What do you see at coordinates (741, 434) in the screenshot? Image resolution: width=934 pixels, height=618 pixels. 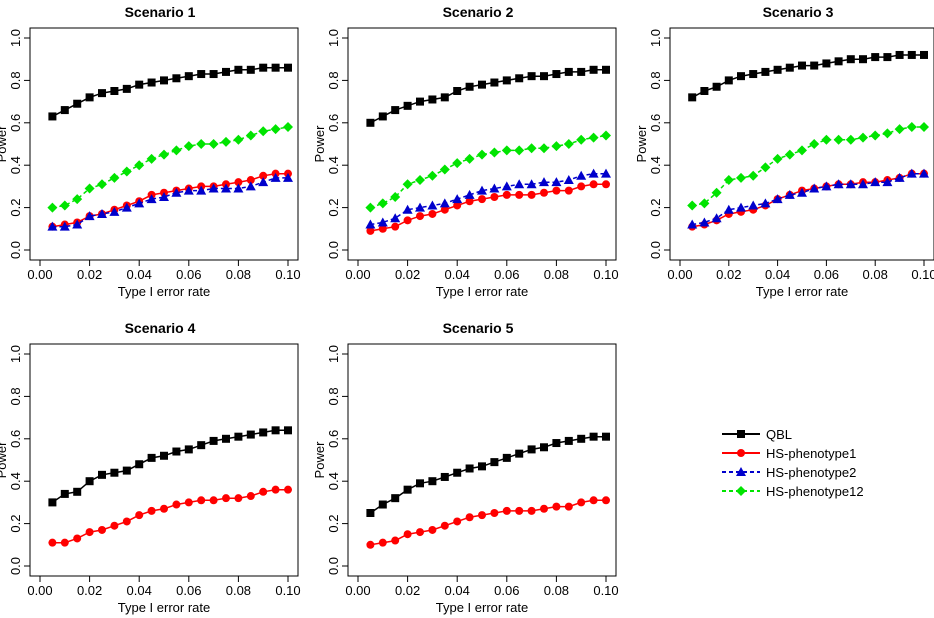 I see `legend-marker` at bounding box center [741, 434].